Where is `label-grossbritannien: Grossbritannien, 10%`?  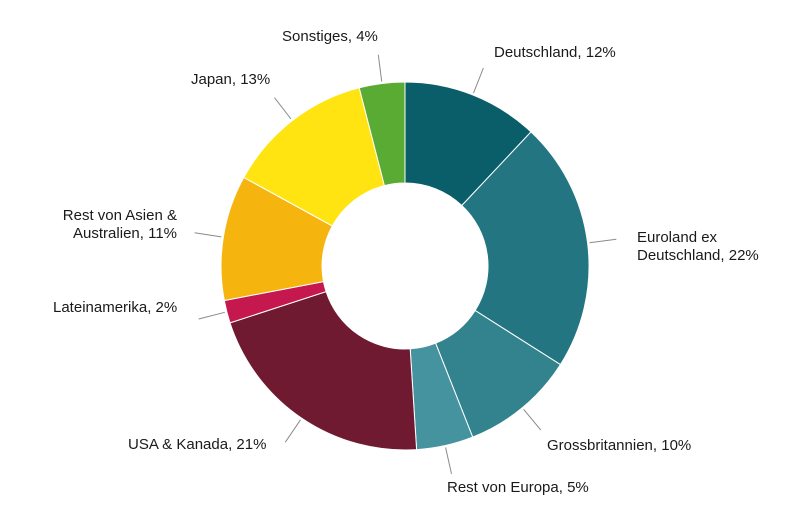 label-grossbritannien: Grossbritannien, 10% is located at coordinates (619, 445).